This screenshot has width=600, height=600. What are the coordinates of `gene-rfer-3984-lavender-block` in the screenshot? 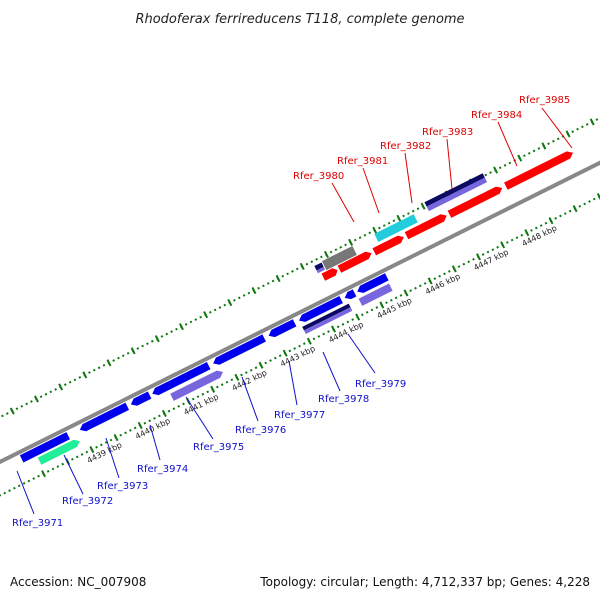 It's located at (457, 194).